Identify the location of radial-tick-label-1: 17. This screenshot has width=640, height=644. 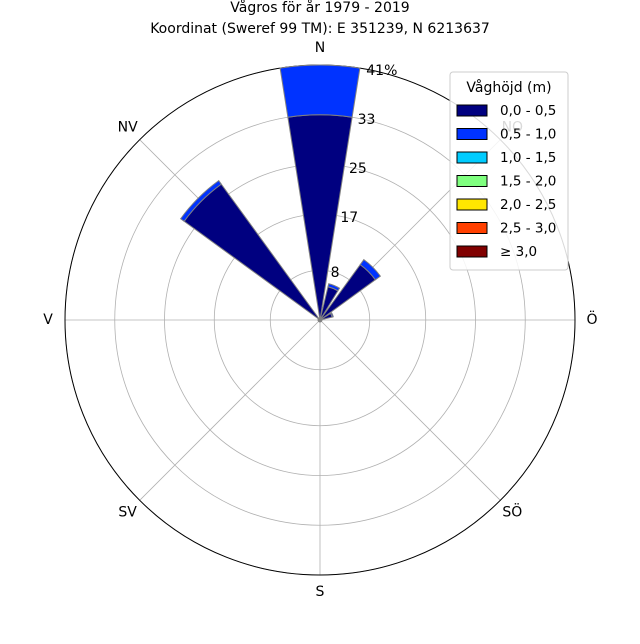
(349, 218).